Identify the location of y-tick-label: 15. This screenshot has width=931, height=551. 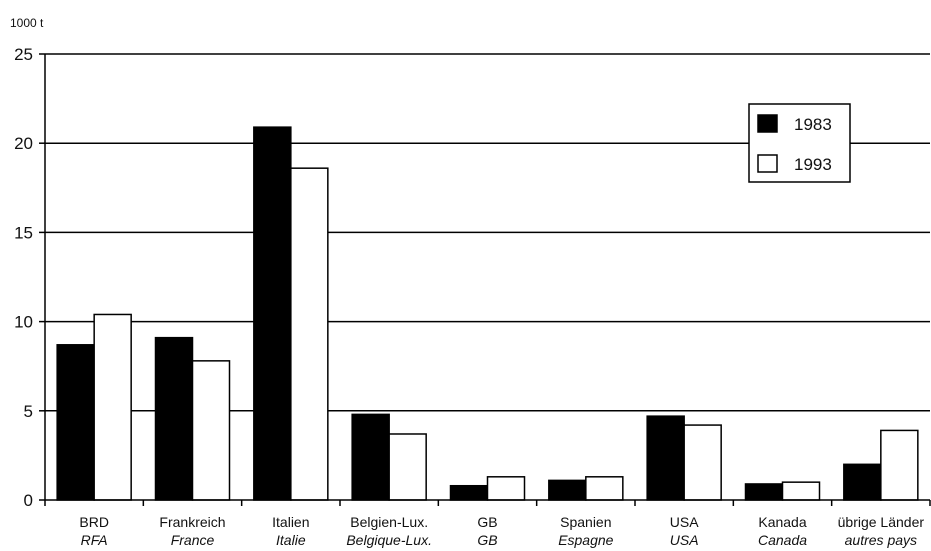
(23, 232).